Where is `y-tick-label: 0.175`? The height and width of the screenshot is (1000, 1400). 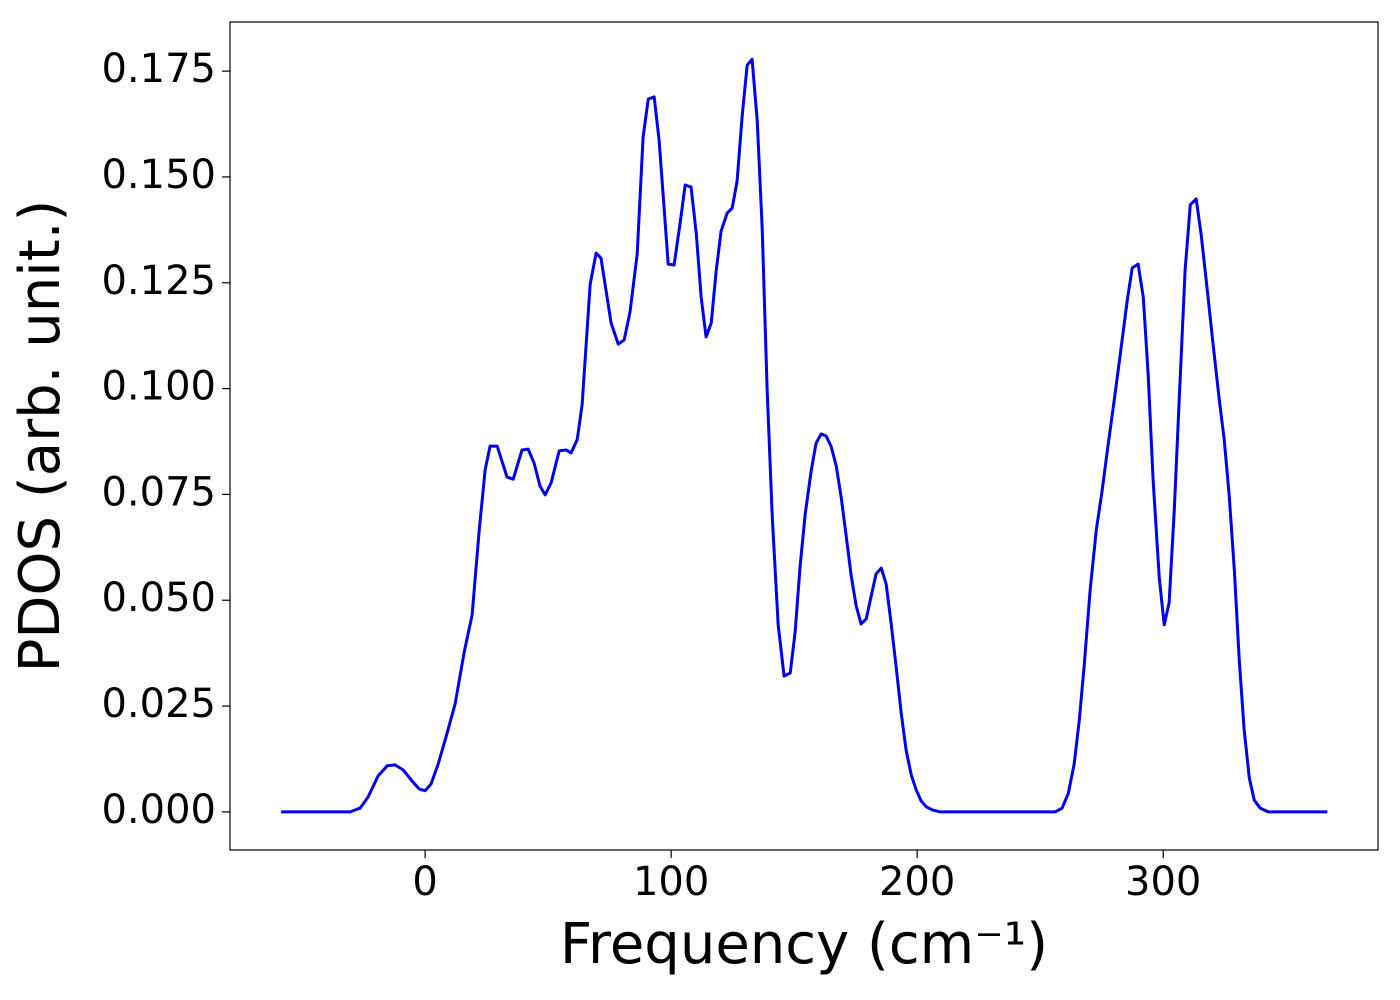
y-tick-label: 0.175 is located at coordinates (158, 69).